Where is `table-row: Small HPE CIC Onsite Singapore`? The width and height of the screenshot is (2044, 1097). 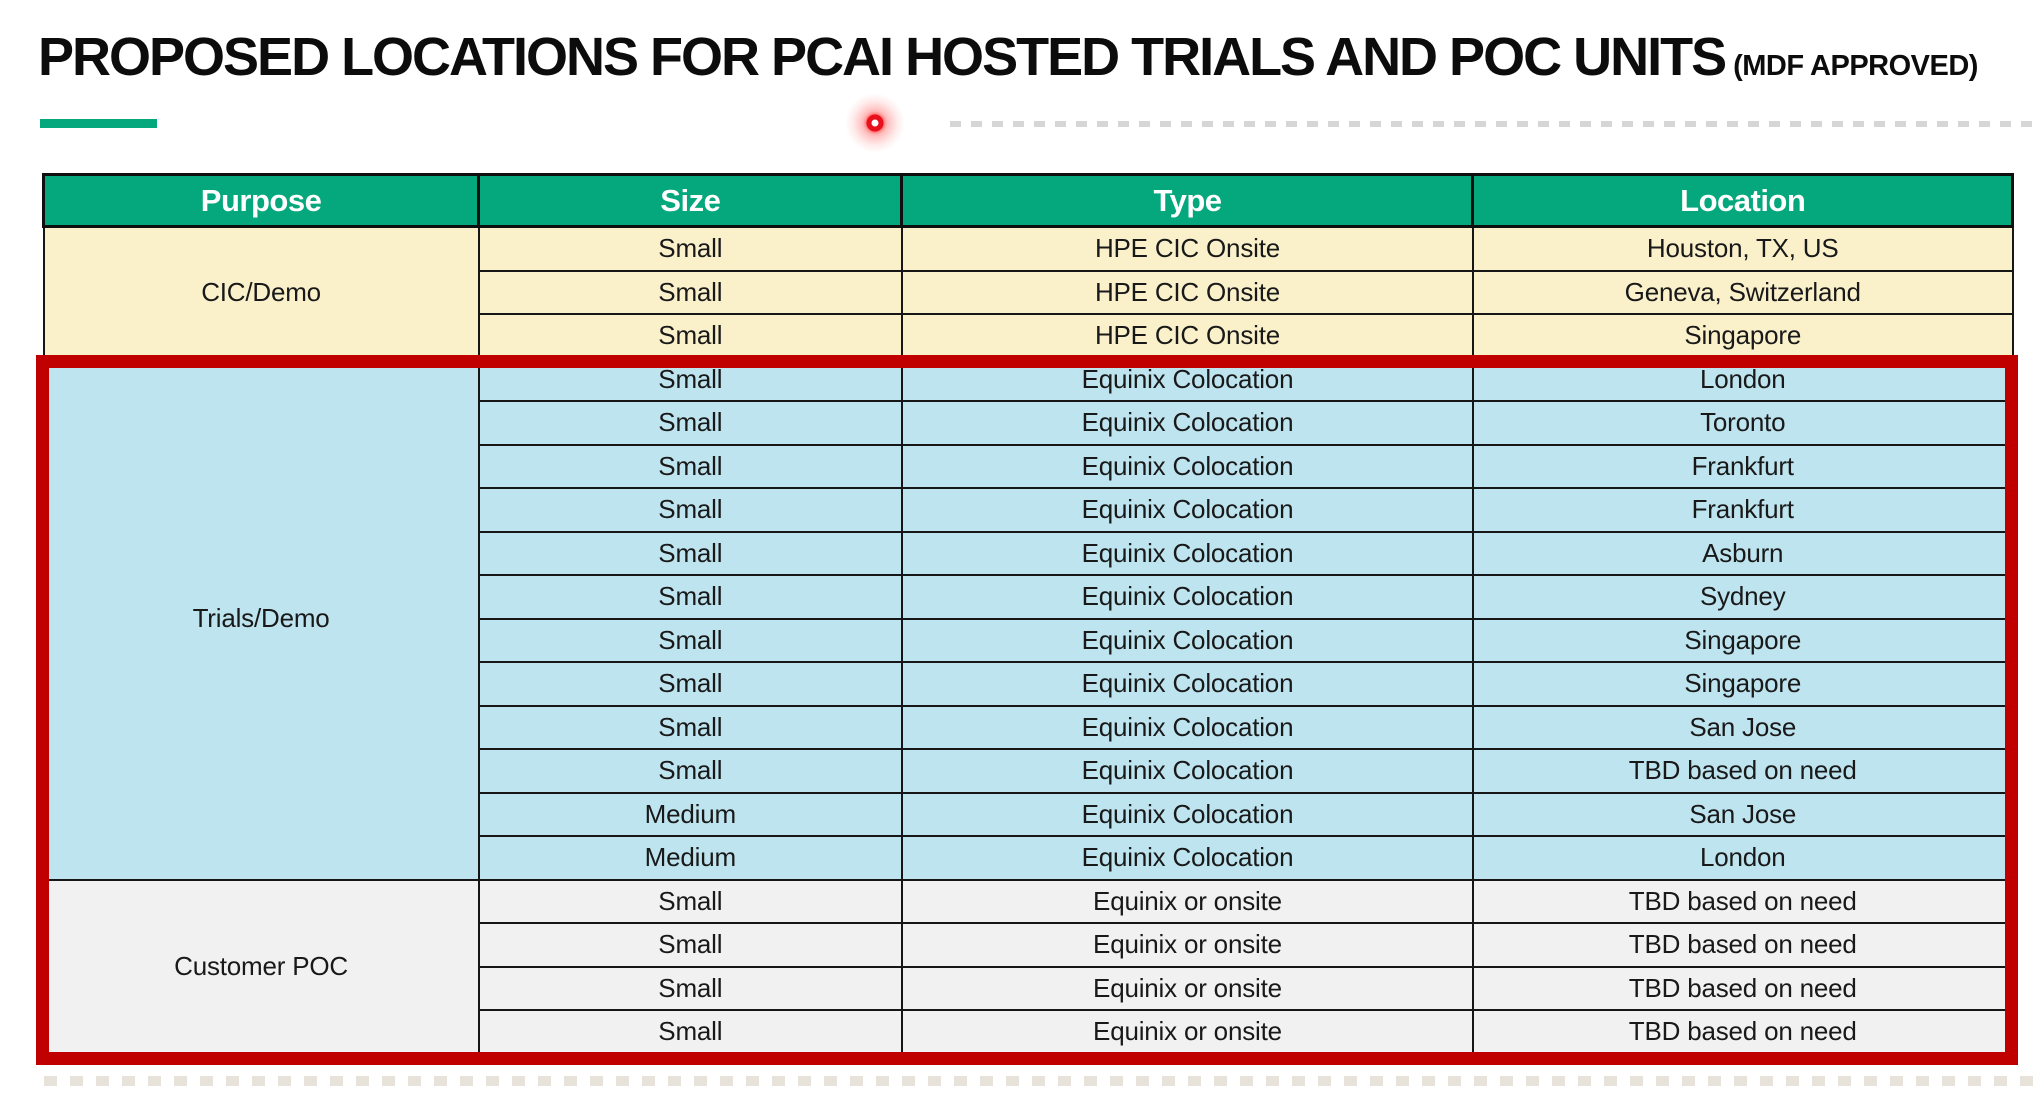 table-row: Small HPE CIC Onsite Singapore is located at coordinates (1029, 336).